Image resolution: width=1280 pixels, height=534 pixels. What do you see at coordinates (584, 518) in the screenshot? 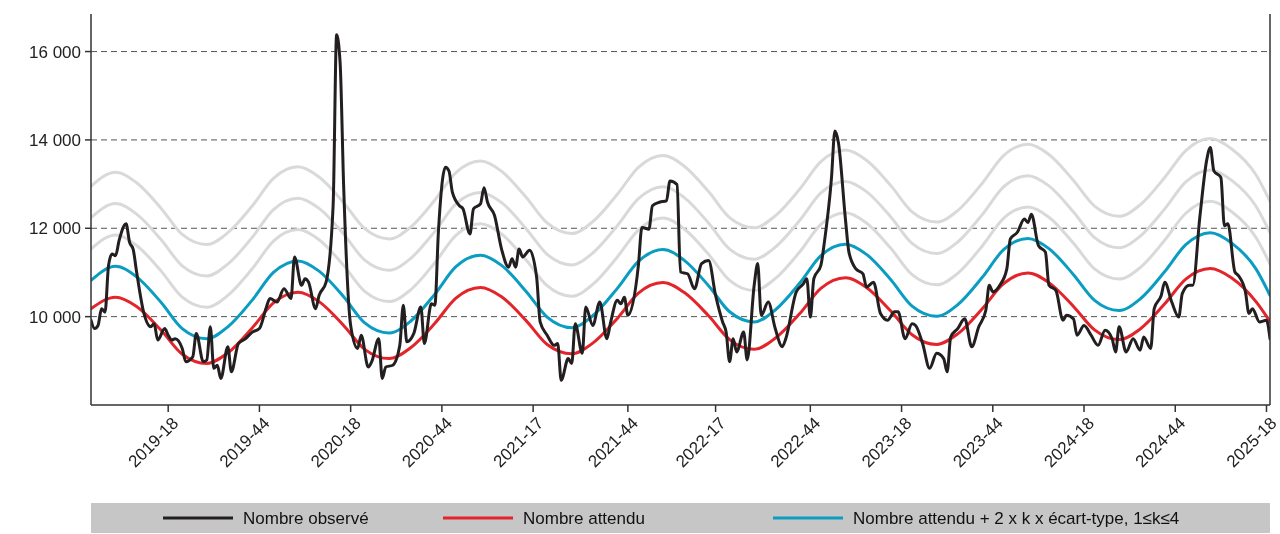
I see `legend-label: Nombre attendu` at bounding box center [584, 518].